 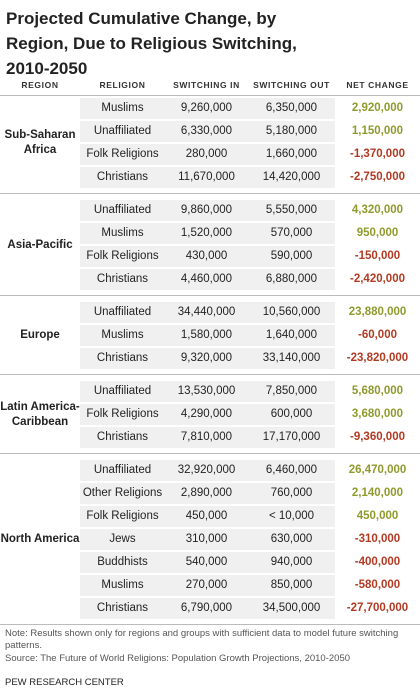 What do you see at coordinates (291, 256) in the screenshot?
I see `count: 590,000` at bounding box center [291, 256].